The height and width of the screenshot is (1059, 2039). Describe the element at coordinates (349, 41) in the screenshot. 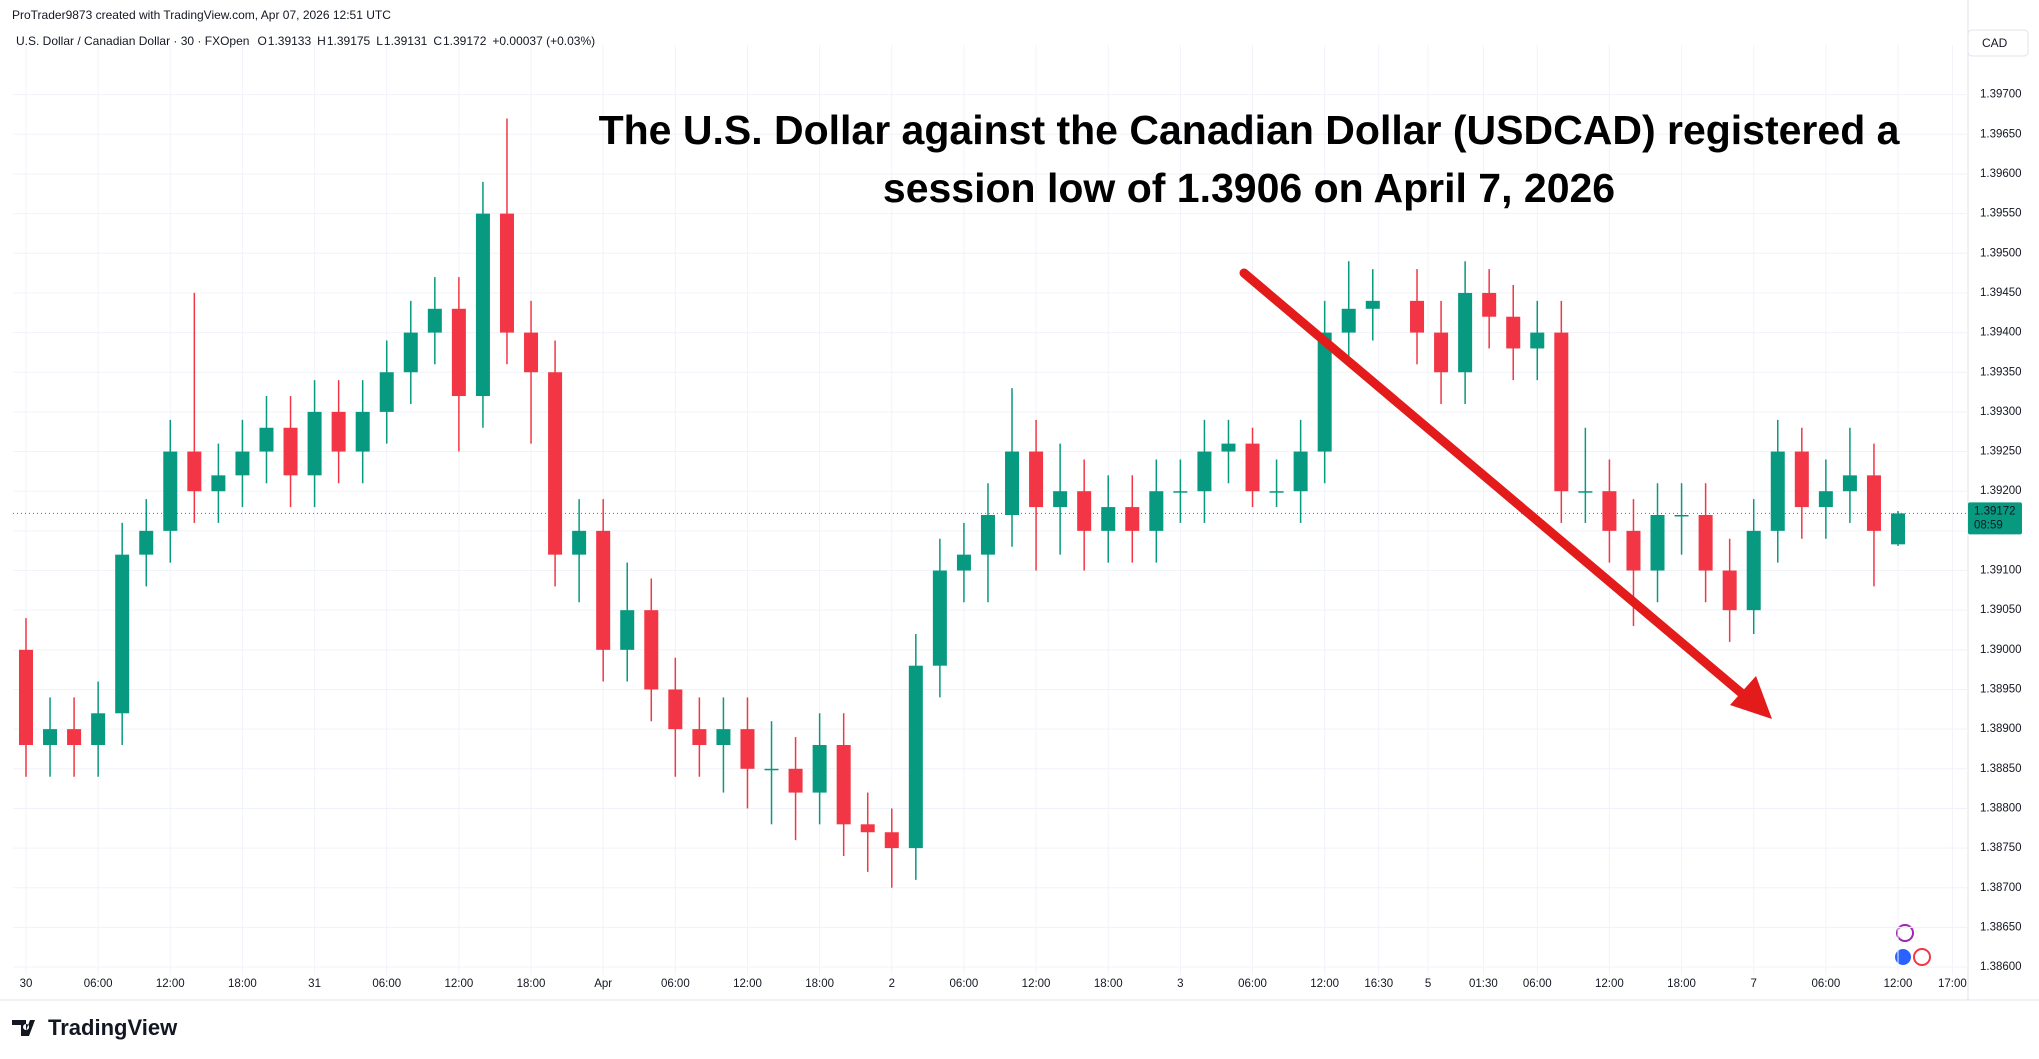

I see `ohlc-value: 1.39175` at that location.